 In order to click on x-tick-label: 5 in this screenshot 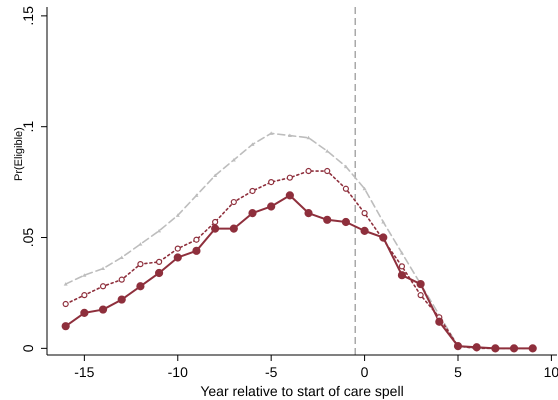, I will do `click(458, 372)`.